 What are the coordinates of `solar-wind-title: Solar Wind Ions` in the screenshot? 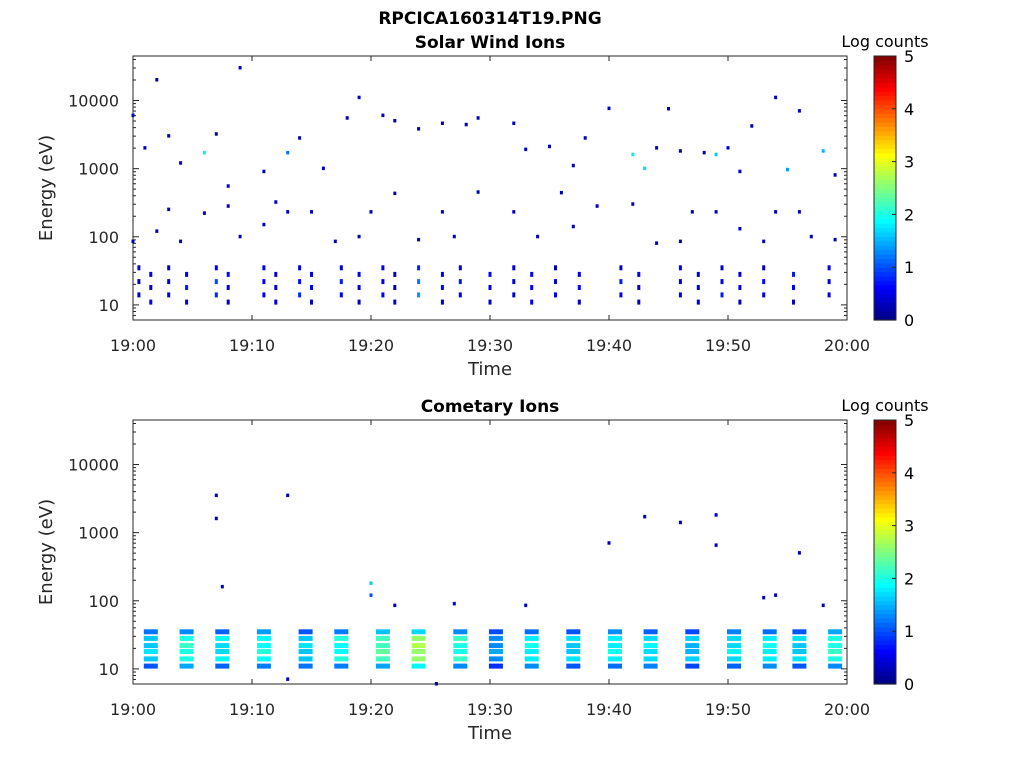 It's located at (490, 43).